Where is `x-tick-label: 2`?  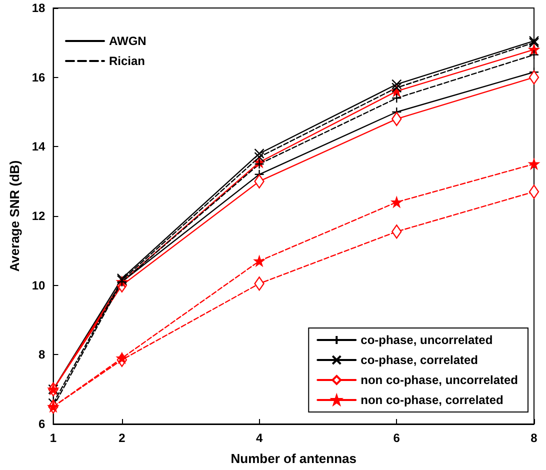 x-tick-label: 2 is located at coordinates (122, 438).